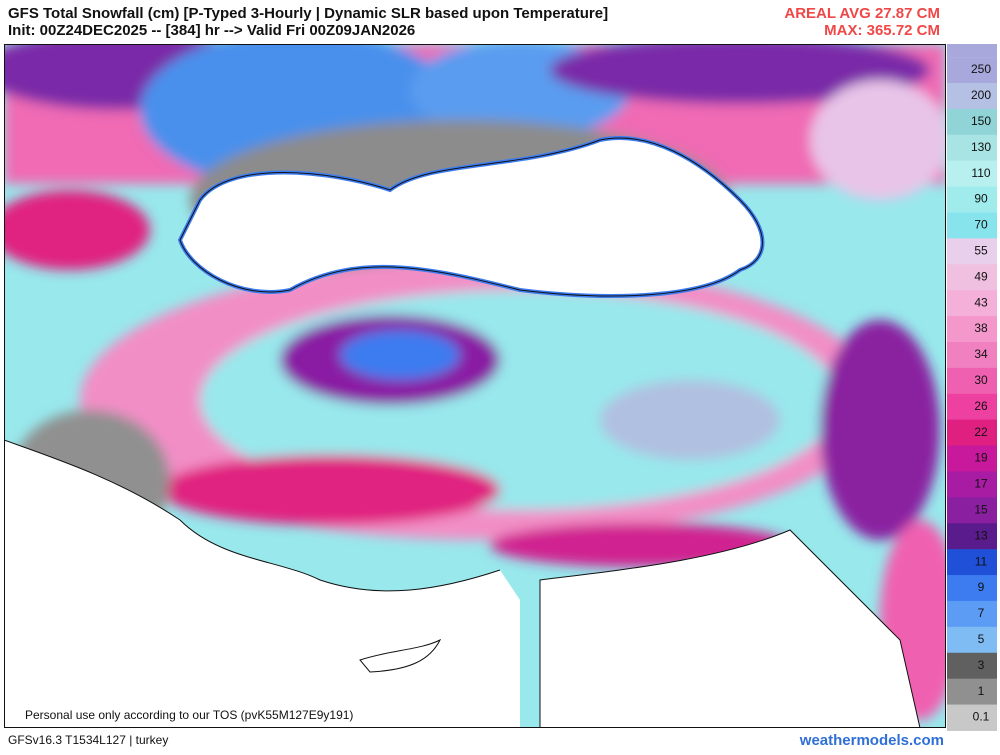  I want to click on colorbar-label: 5, so click(981, 639).